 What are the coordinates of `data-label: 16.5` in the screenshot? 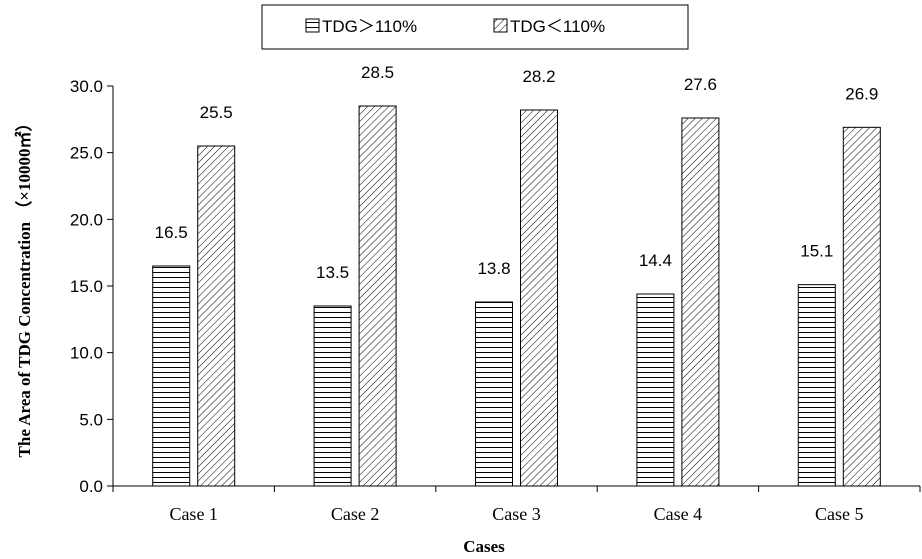 It's located at (171, 232).